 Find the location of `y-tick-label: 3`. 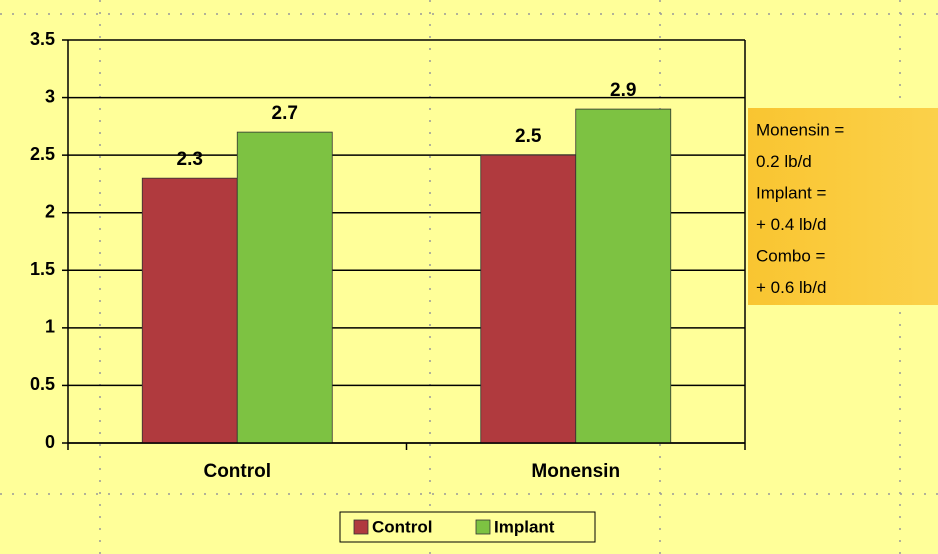

y-tick-label: 3 is located at coordinates (50, 96).